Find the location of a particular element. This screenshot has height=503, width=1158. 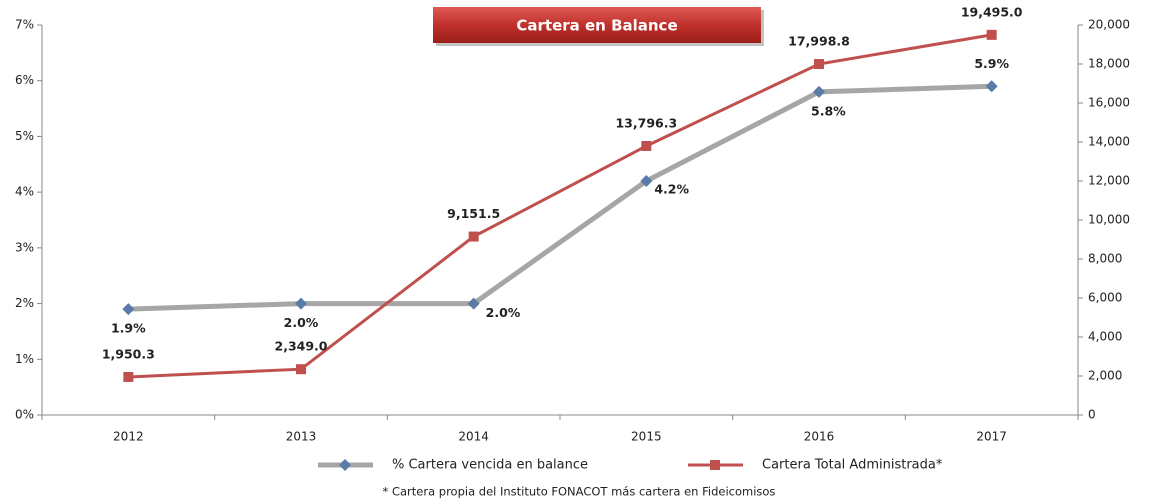

data-label: 2,349.0 is located at coordinates (301, 346).